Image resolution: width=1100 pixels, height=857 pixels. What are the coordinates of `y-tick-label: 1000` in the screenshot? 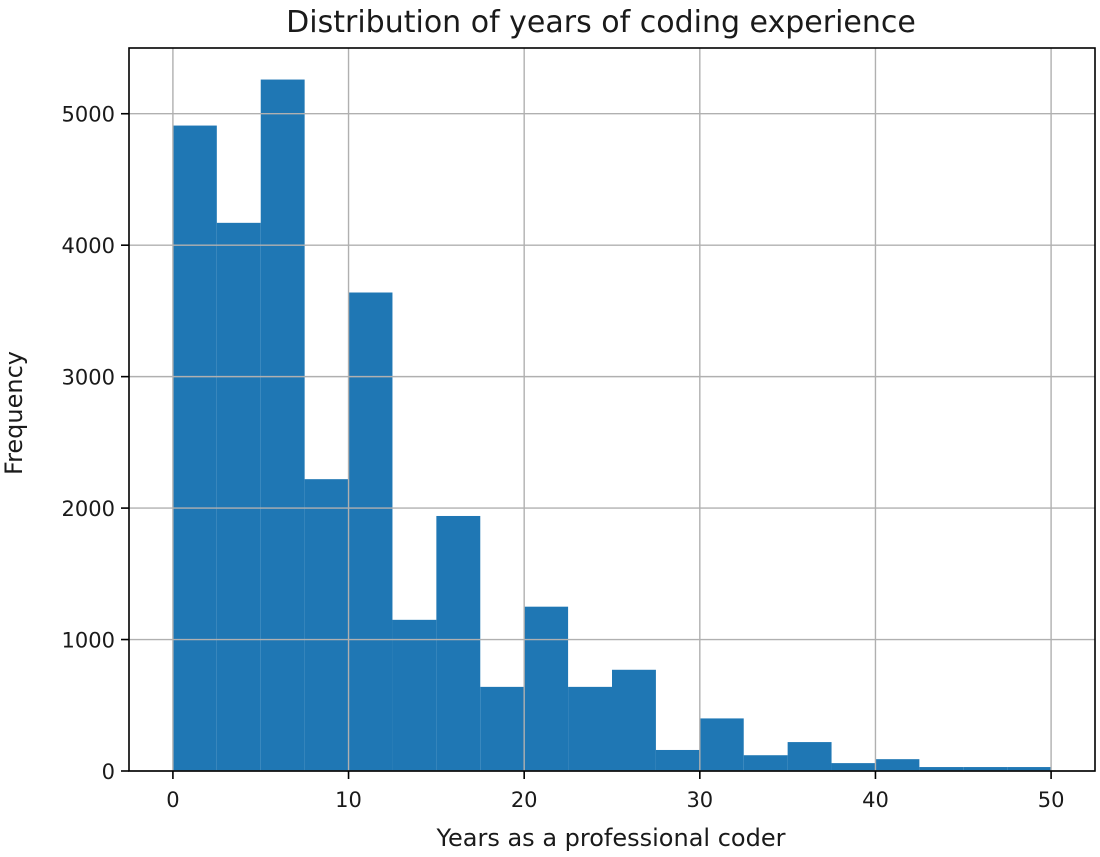 It's located at (88, 641).